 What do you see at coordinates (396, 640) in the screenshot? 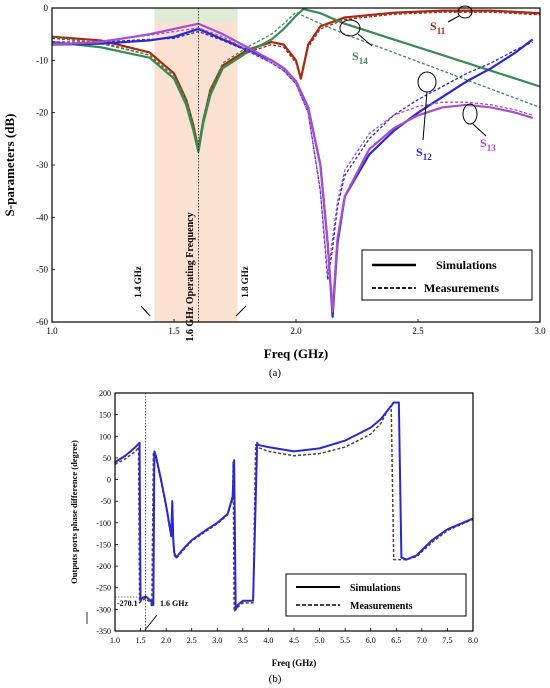
I see `x-tick-label: 6.5` at bounding box center [396, 640].